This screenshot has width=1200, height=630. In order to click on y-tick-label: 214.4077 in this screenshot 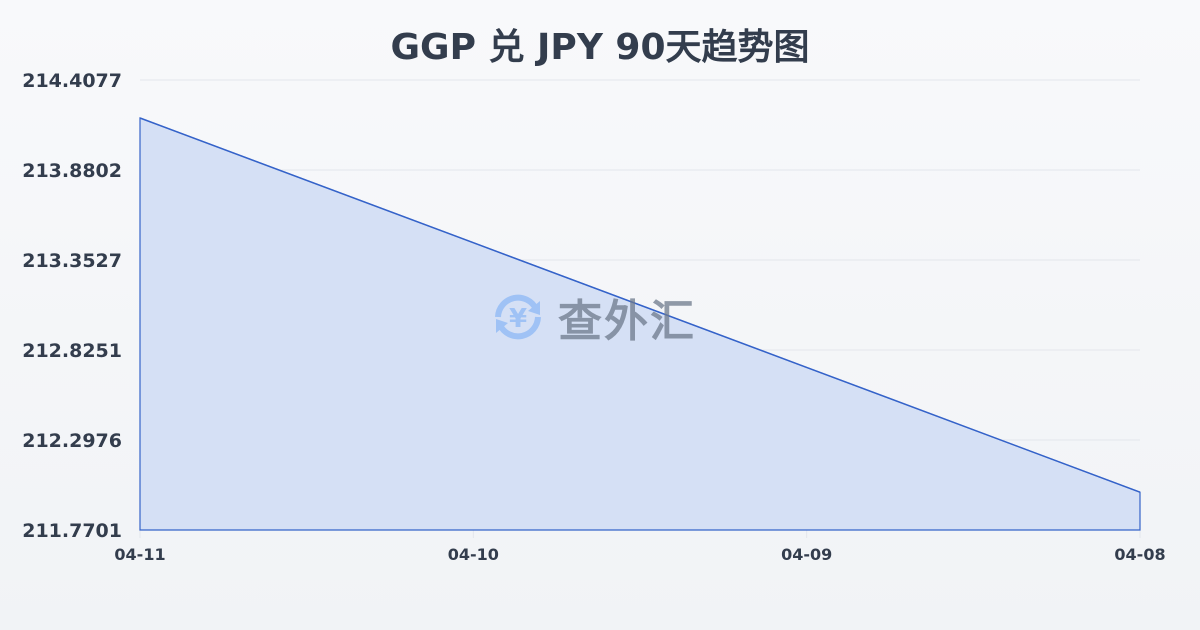, I will do `click(72, 81)`.